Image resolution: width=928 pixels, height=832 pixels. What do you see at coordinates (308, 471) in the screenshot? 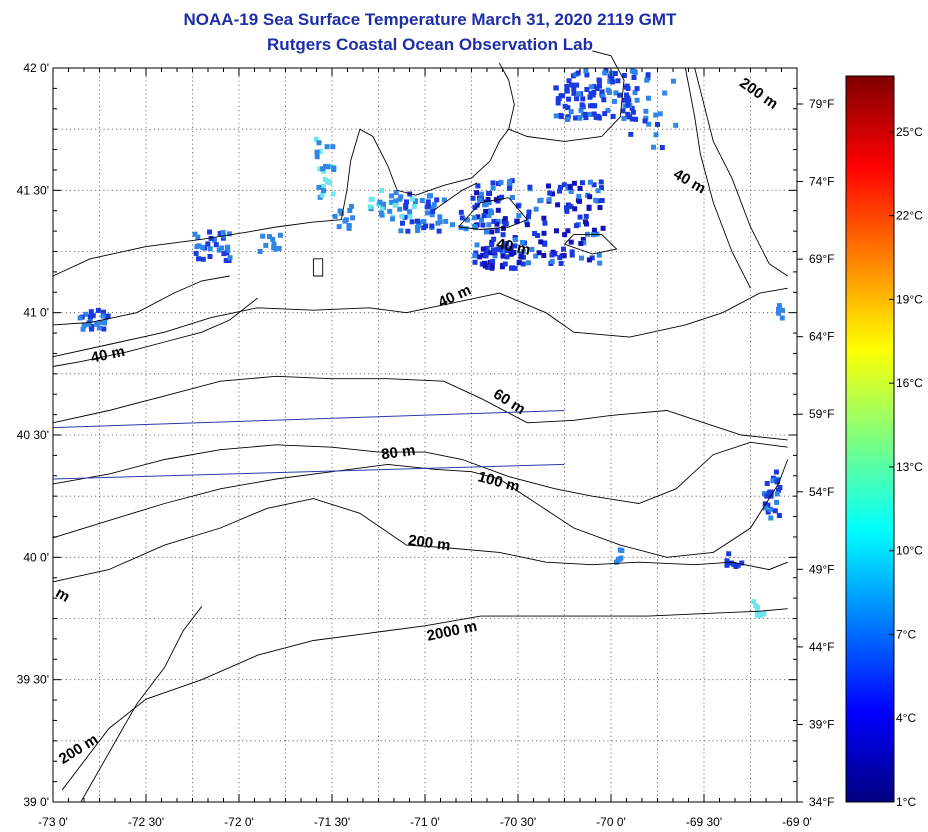
I see `transect-line` at bounding box center [308, 471].